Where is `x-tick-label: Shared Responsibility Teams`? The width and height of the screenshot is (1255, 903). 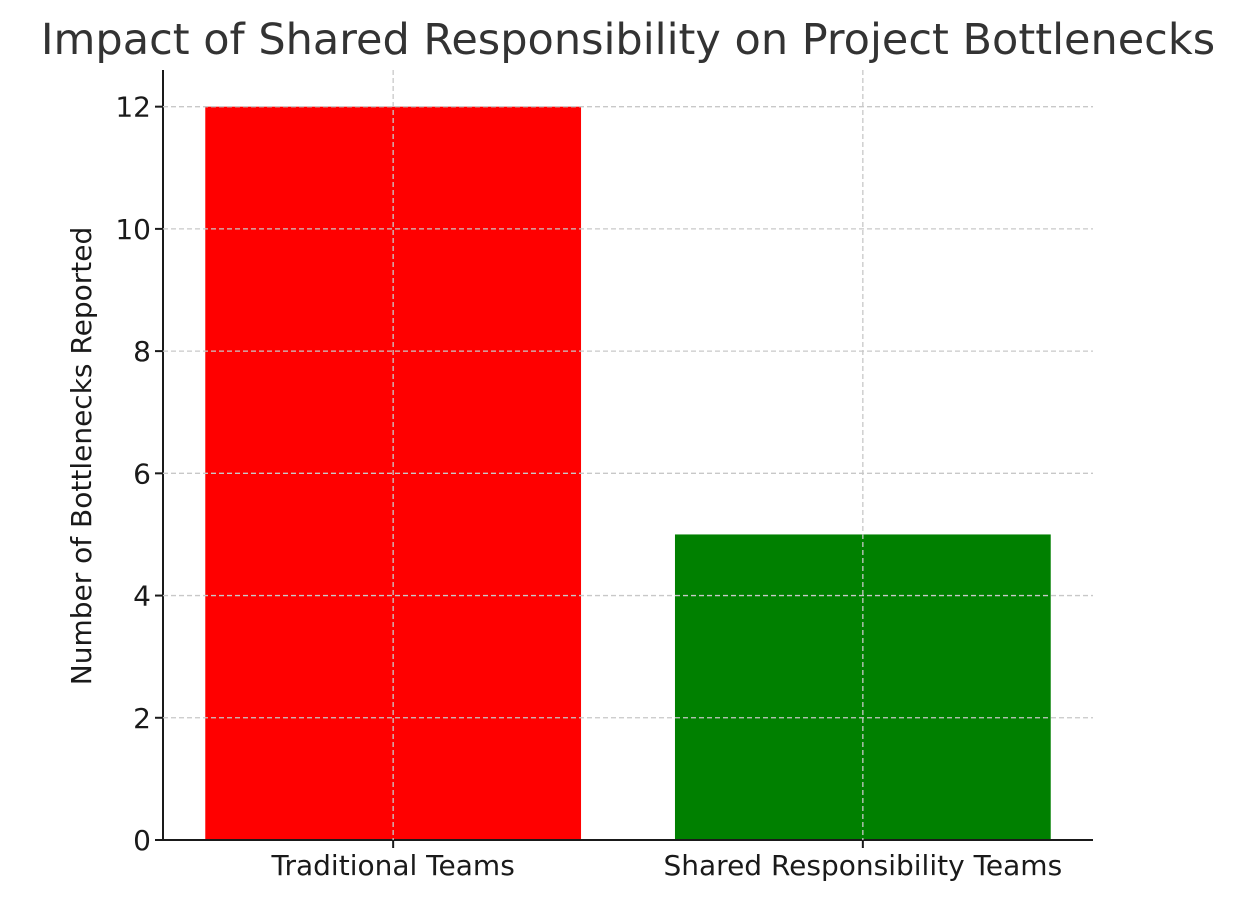
x-tick-label: Shared Responsibility Teams is located at coordinates (863, 865).